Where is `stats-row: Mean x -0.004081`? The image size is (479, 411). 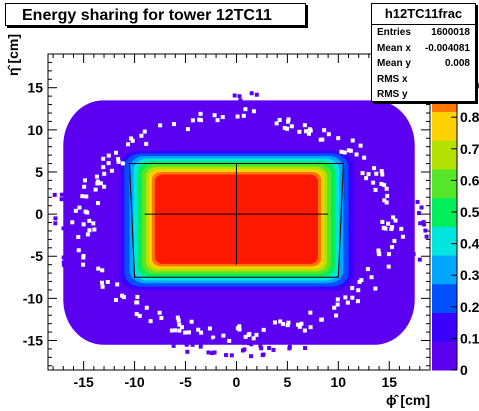 stats-row: Mean x -0.004081 is located at coordinates (423, 49).